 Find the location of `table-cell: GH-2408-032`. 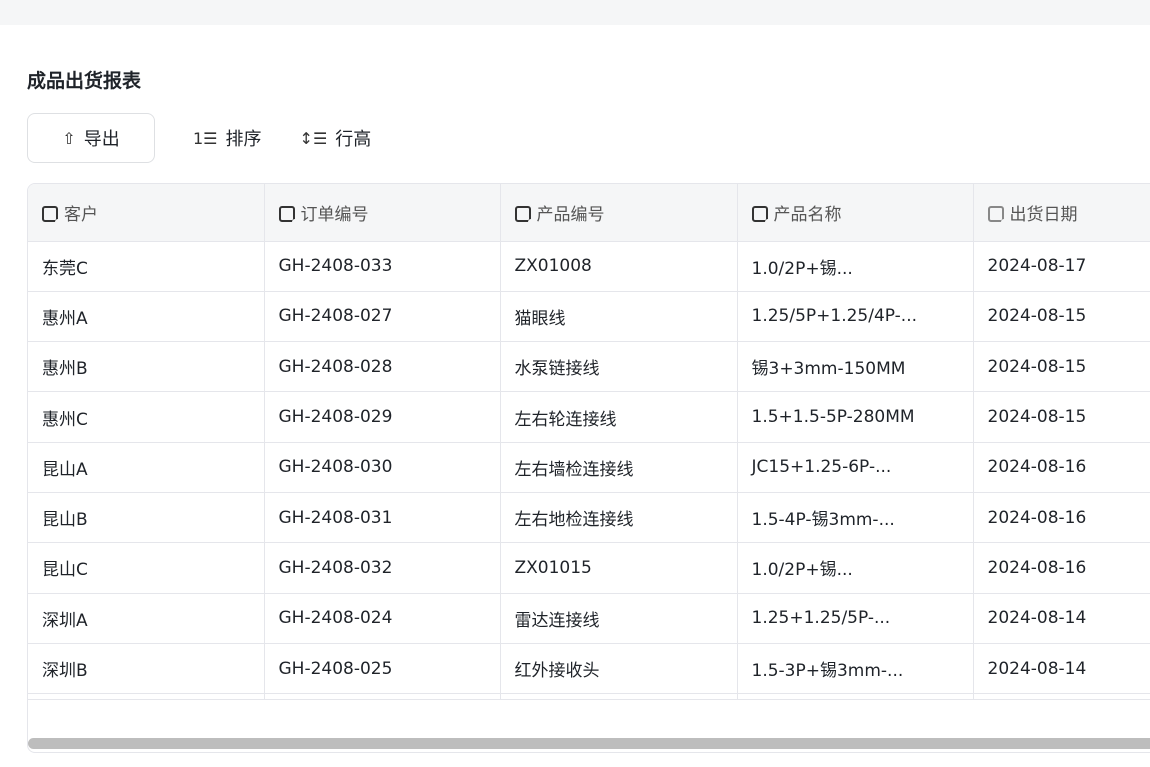

table-cell: GH-2408-032 is located at coordinates (382, 568).